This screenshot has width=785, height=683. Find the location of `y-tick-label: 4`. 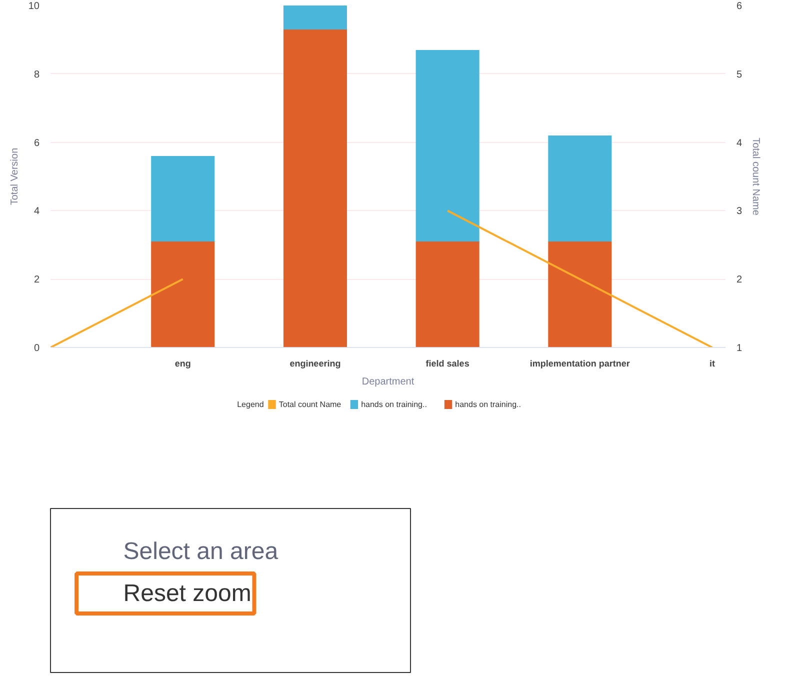

y-tick-label: 4 is located at coordinates (37, 212).